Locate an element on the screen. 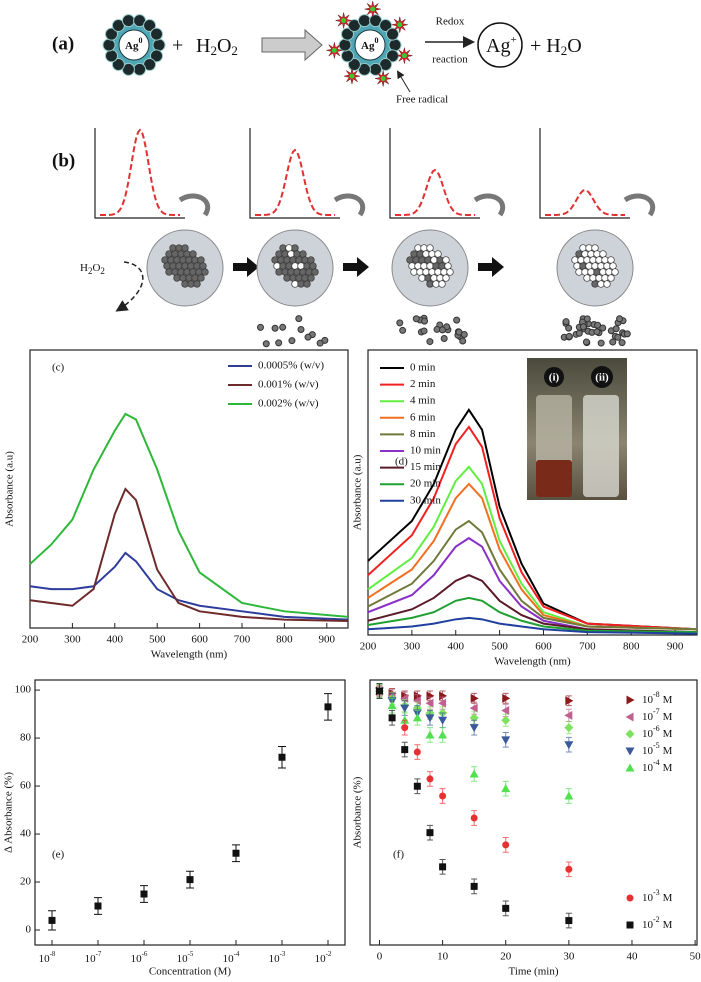 Image resolution: width=701 pixels, height=982 pixels. panel-label: (b) is located at coordinates (63, 160).